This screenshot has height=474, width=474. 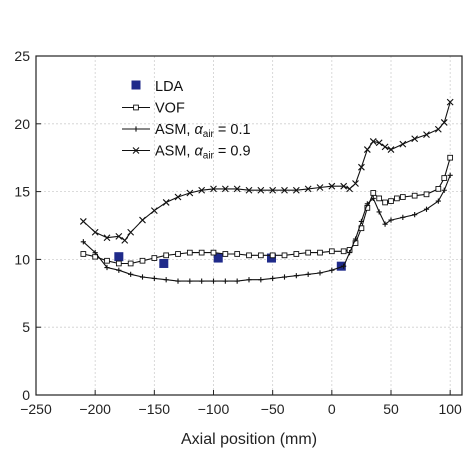 What do you see at coordinates (203, 131) in the screenshot?
I see `legend-label: ASM, αair = 0.1` at bounding box center [203, 131].